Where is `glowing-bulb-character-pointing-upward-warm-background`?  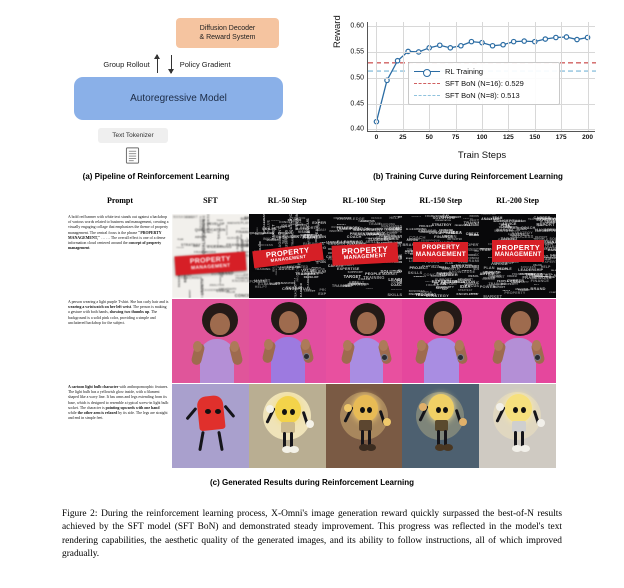
glowing-bulb-character-pointing-upward-warm-background is located at coordinates (364, 426).